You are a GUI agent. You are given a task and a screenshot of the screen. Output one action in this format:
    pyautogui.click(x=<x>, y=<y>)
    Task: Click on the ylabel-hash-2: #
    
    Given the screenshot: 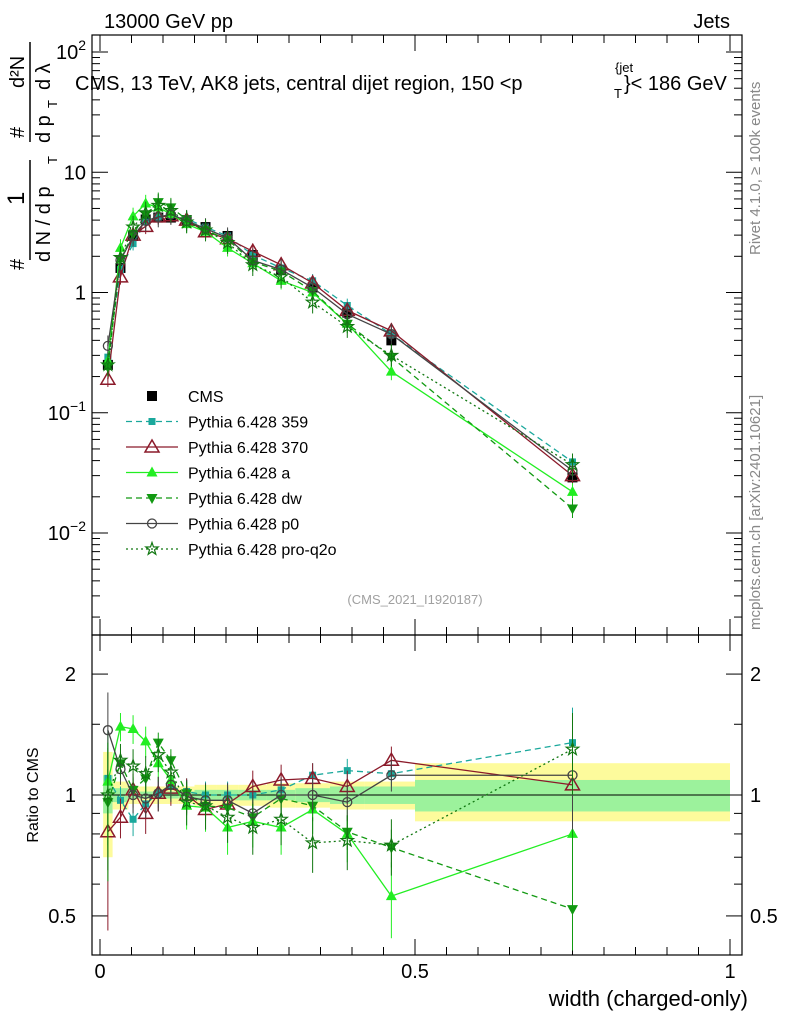 What is the action you would take?
    pyautogui.click(x=18, y=132)
    